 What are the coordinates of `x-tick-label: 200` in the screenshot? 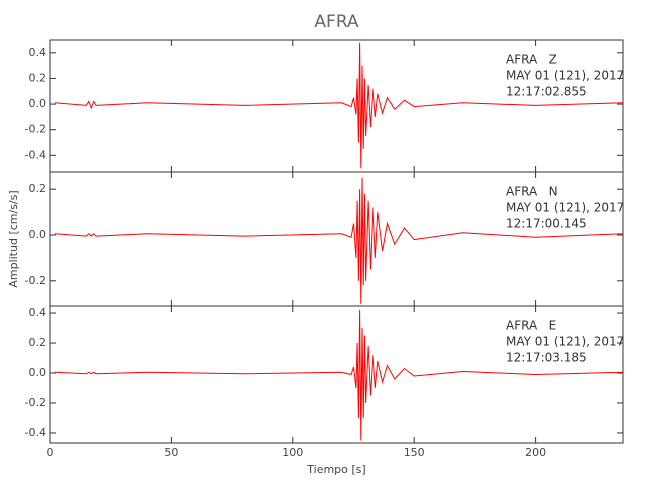 It's located at (535, 452).